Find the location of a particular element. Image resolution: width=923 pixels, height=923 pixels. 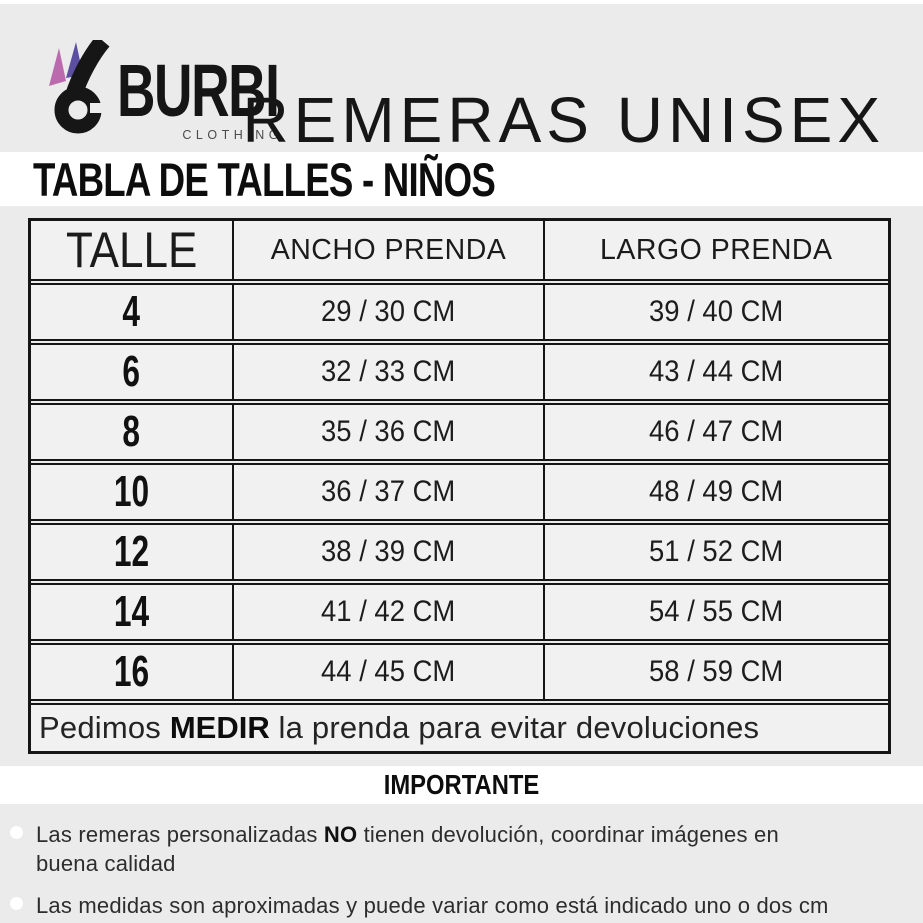

table-row: 10 36 / 37 CM 48 / 49 CM is located at coordinates (459, 492).